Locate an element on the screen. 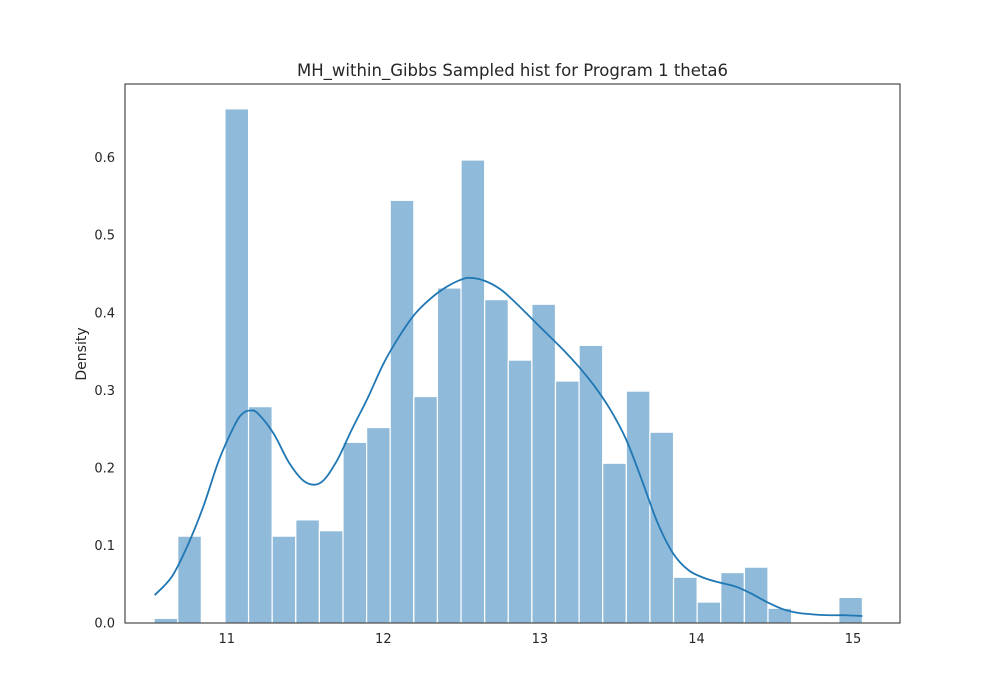 The height and width of the screenshot is (700, 1000). y-tick-label: 0.6 is located at coordinates (104, 158).